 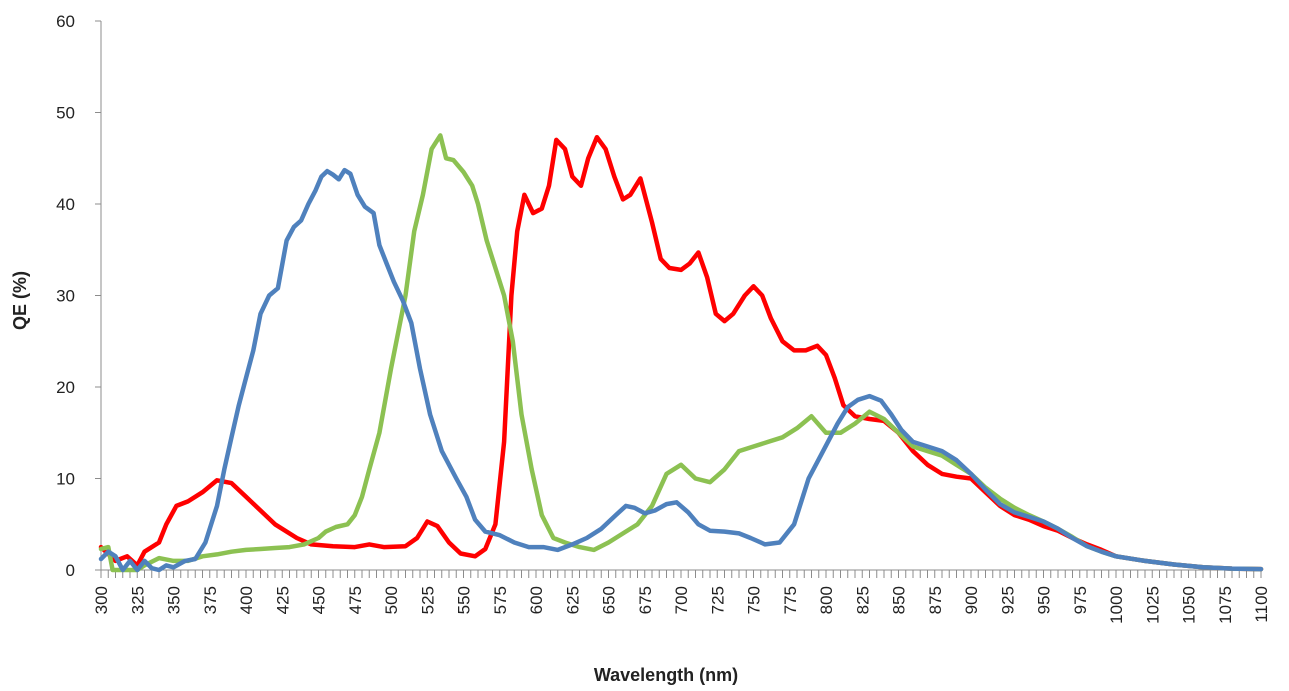 What do you see at coordinates (1152, 605) in the screenshot?
I see `x-tick-label: 1025` at bounding box center [1152, 605].